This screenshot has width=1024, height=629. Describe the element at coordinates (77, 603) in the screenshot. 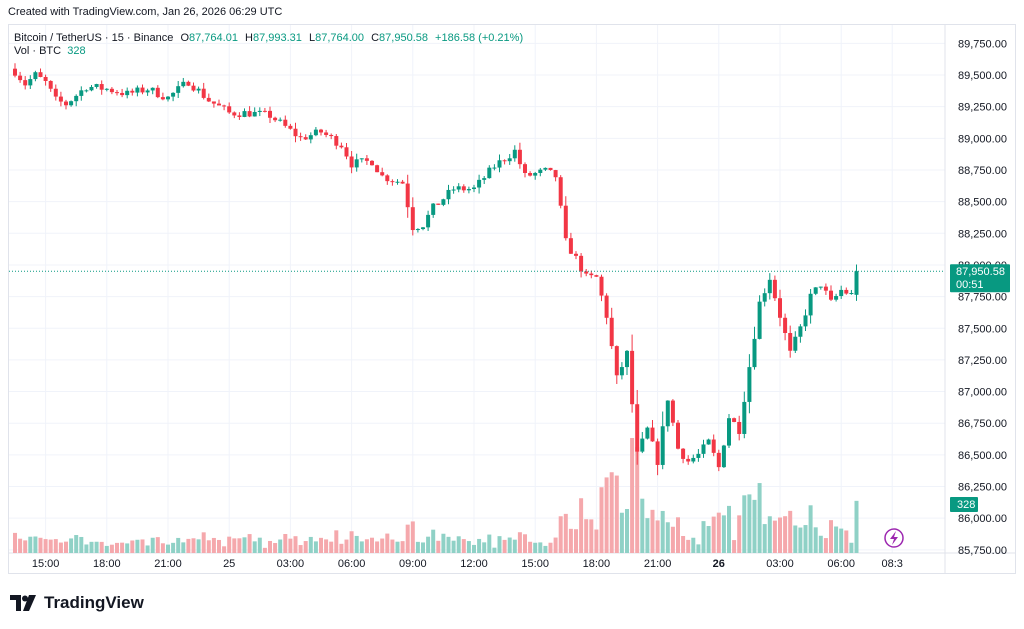

I see `tradingview-brand: TradingView` at that location.